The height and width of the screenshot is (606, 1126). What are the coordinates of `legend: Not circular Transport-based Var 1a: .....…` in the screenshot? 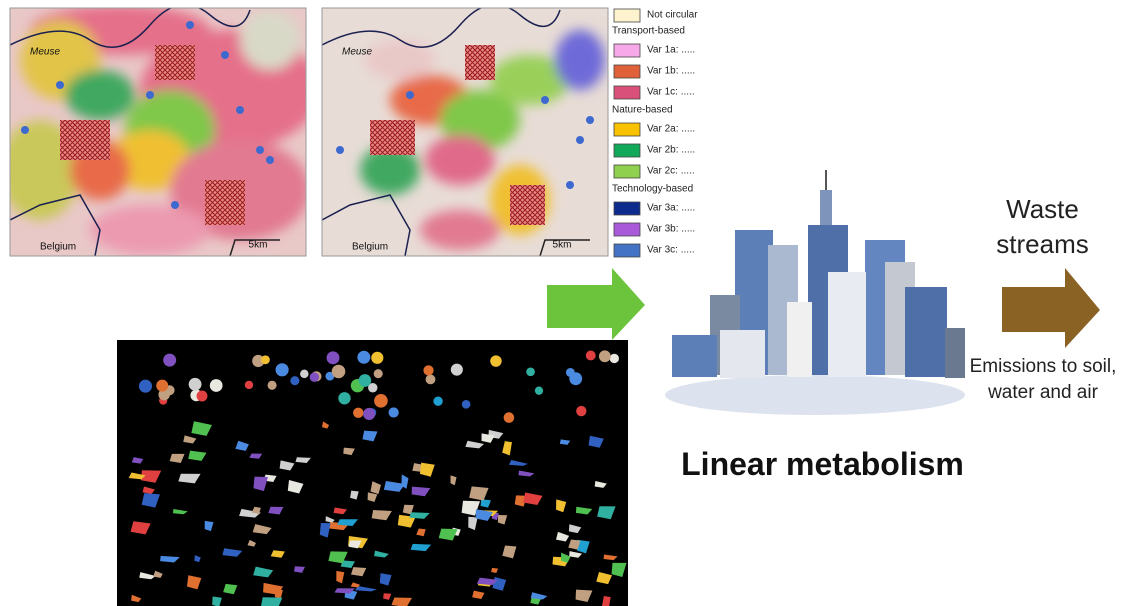 It's located at (655, 133).